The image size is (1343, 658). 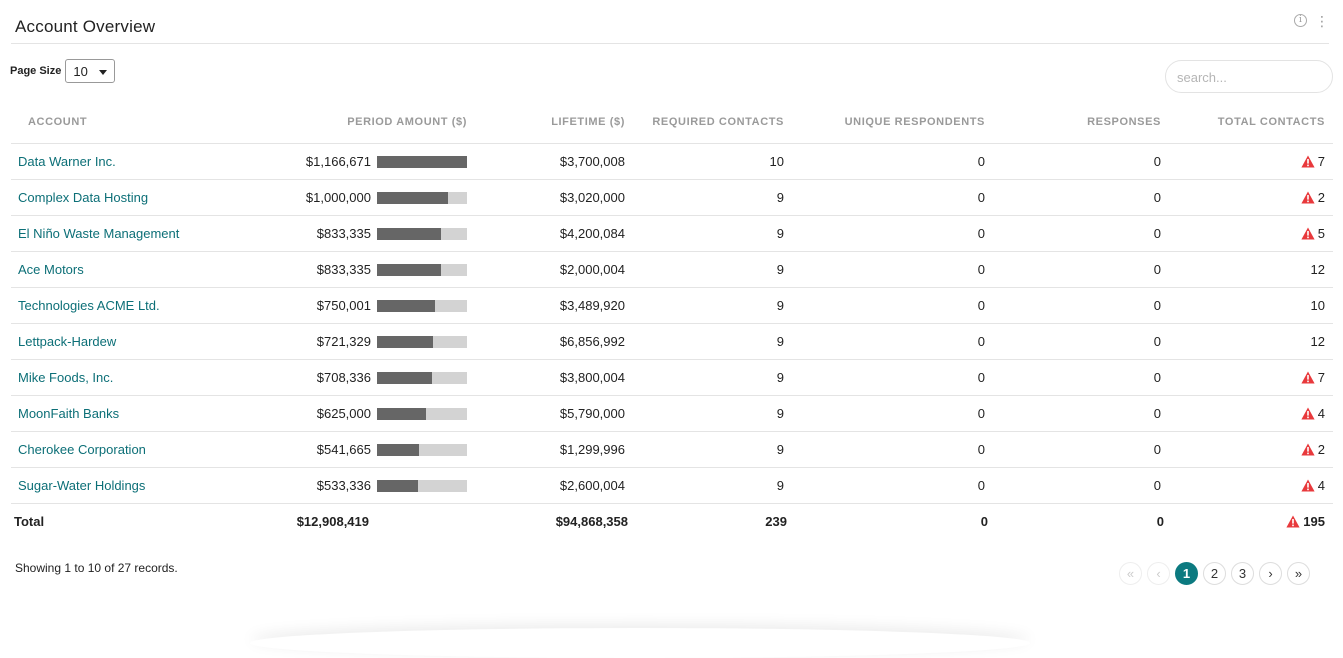 I want to click on account-link: Mike Foods, Inc., so click(x=66, y=377).